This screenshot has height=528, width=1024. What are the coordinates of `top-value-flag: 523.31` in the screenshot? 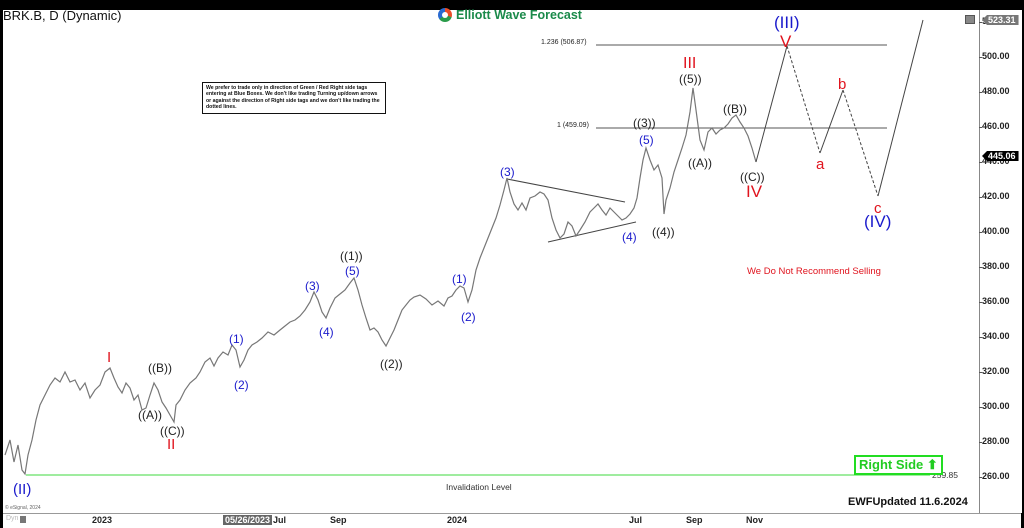 It's located at (1000, 20).